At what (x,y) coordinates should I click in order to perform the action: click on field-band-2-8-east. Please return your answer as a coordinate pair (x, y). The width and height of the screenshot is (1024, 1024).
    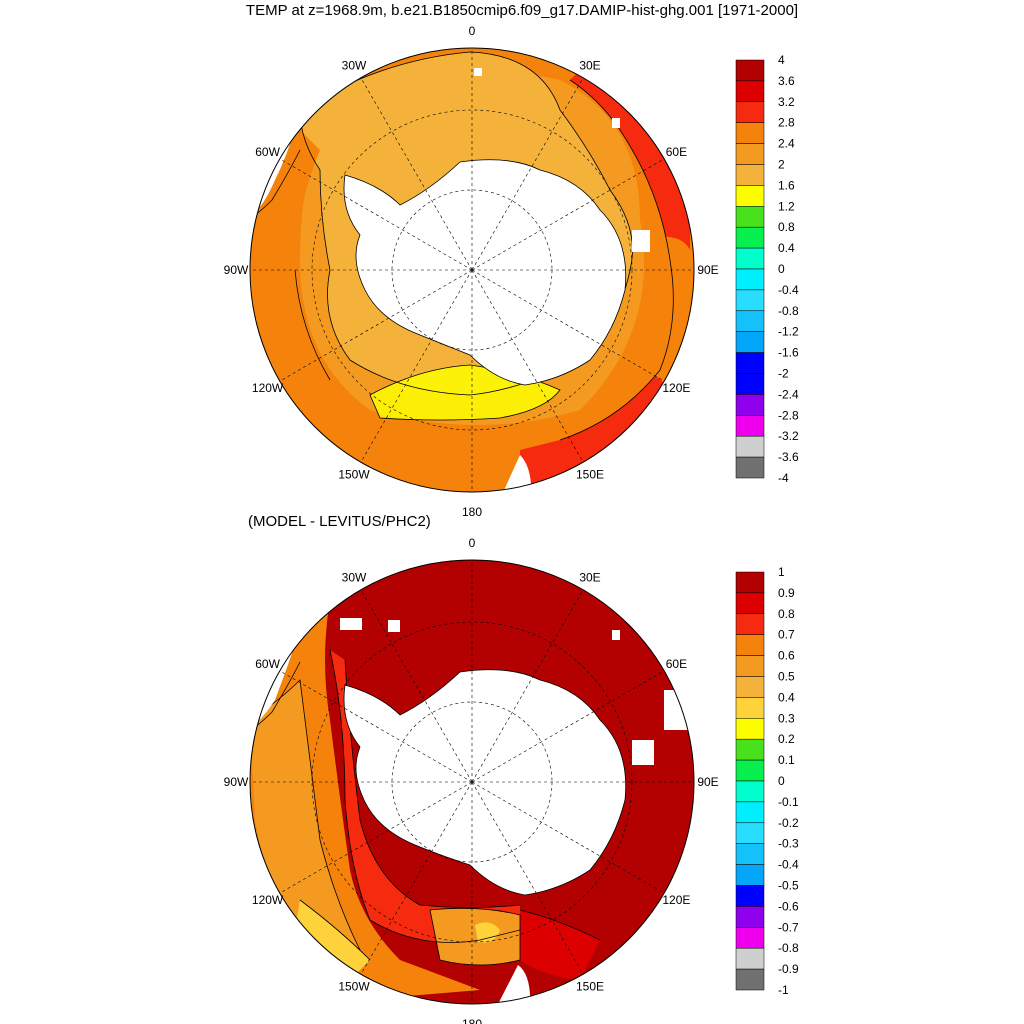
    Looking at the image, I should click on (625, 270).